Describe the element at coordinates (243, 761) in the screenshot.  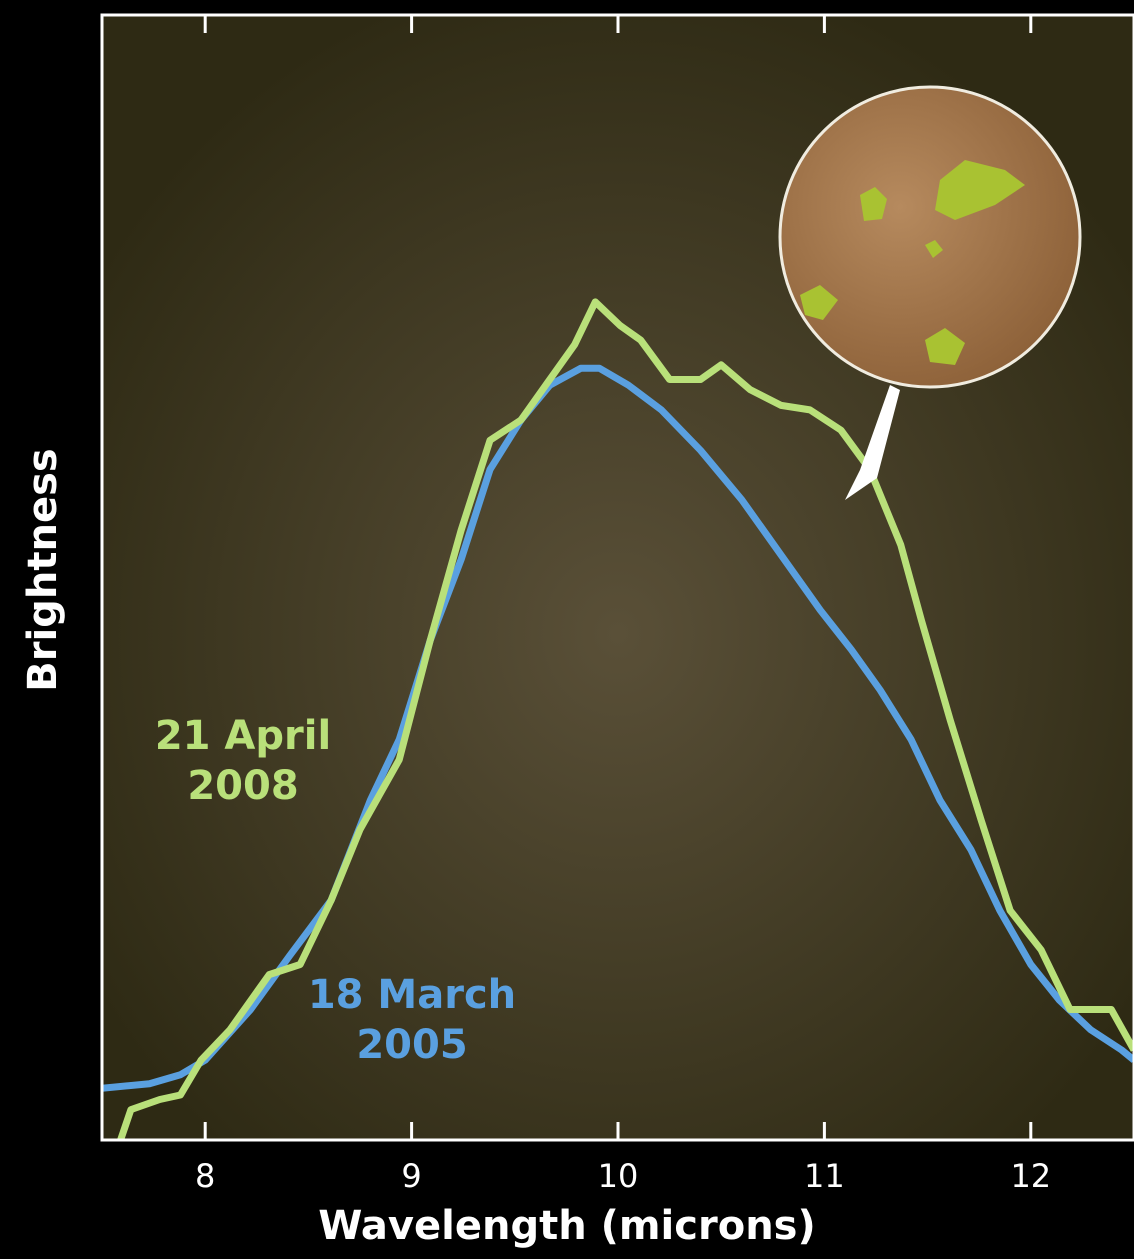
I see `legend-label: 21 April 2008` at that location.